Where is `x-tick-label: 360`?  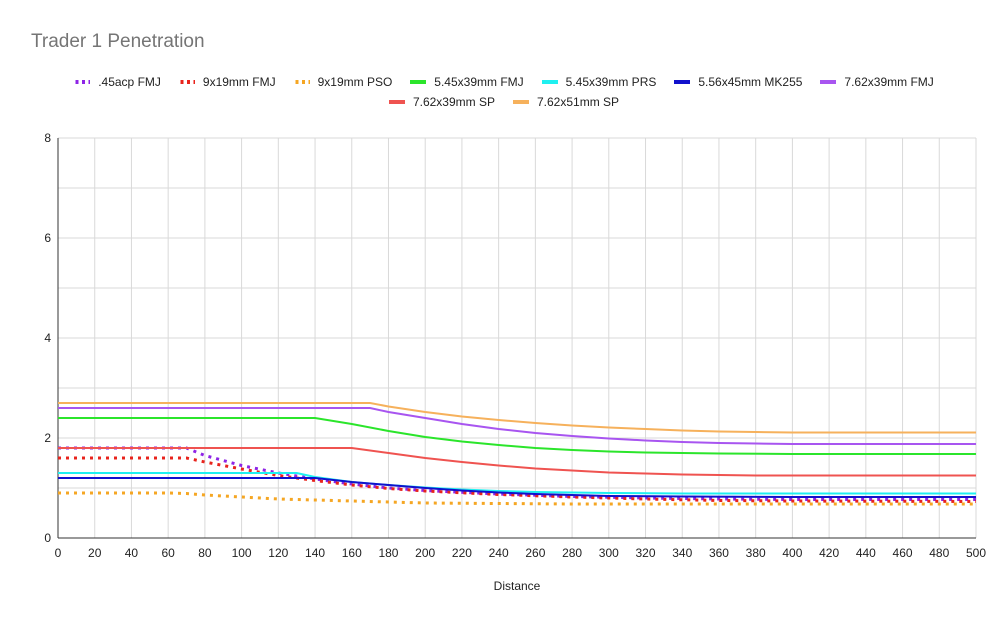 x-tick-label: 360 is located at coordinates (719, 553).